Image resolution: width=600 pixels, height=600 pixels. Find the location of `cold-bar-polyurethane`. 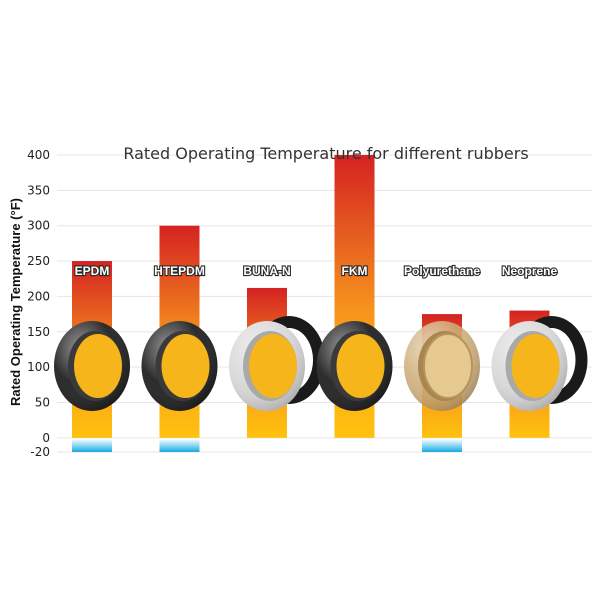

cold-bar-polyurethane is located at coordinates (442, 445).